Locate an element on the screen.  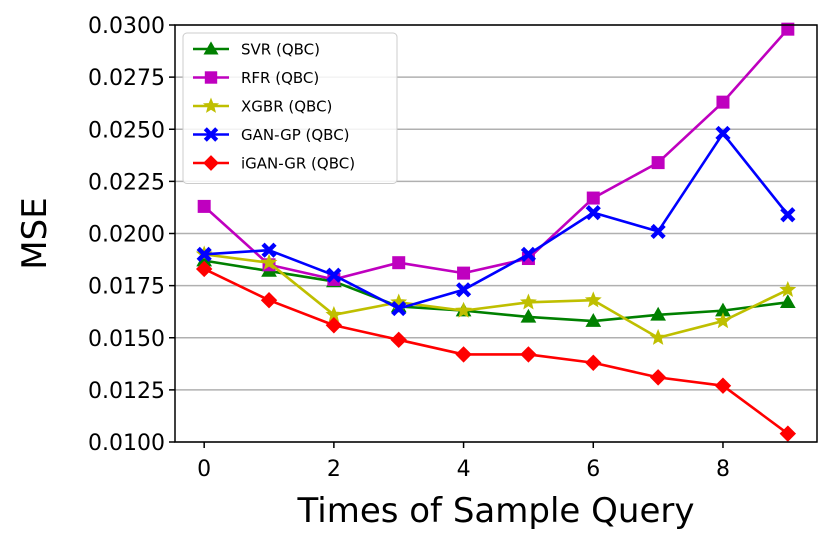
legend-box is located at coordinates (290, 108).